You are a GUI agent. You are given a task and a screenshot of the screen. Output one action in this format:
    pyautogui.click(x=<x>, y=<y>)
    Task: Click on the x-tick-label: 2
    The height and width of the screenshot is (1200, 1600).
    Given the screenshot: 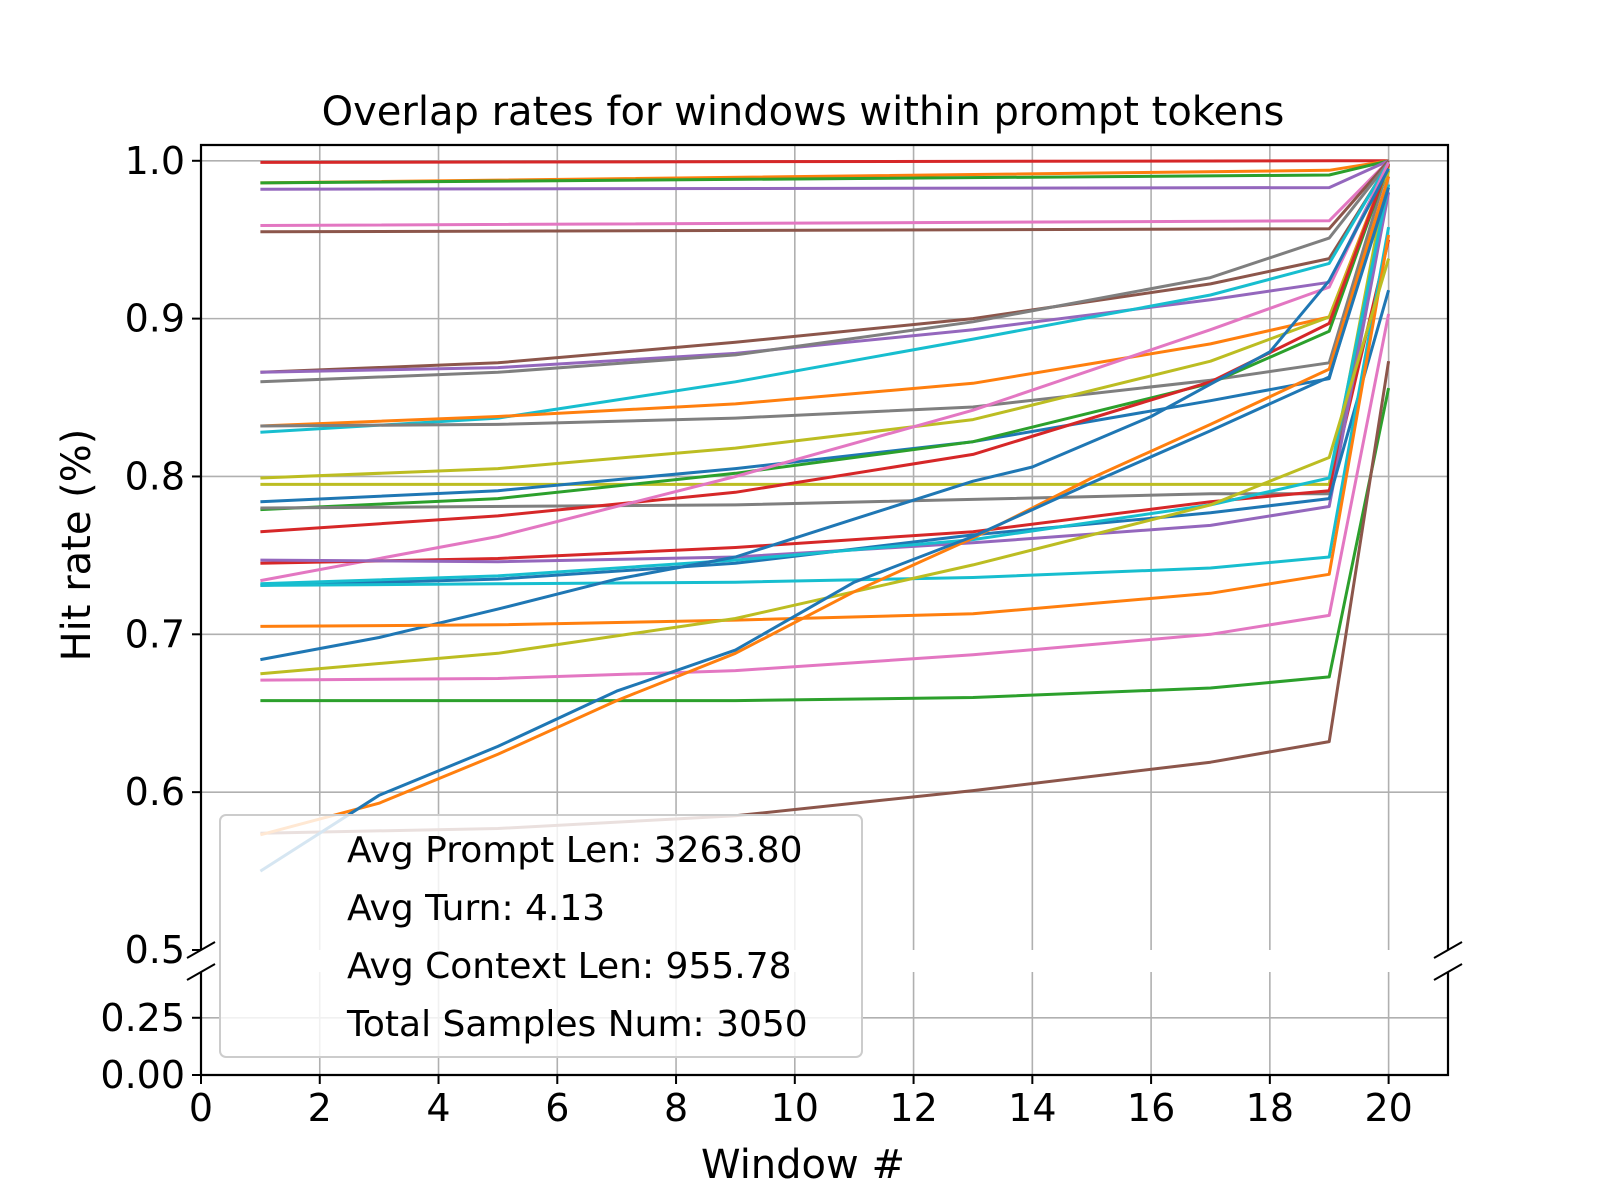 What is the action you would take?
    pyautogui.click(x=320, y=1108)
    